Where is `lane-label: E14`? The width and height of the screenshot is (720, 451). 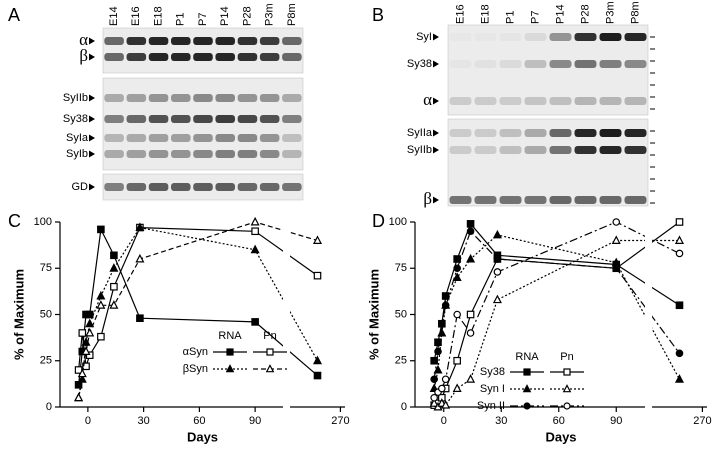 lane-label: E14 is located at coordinates (114, 16).